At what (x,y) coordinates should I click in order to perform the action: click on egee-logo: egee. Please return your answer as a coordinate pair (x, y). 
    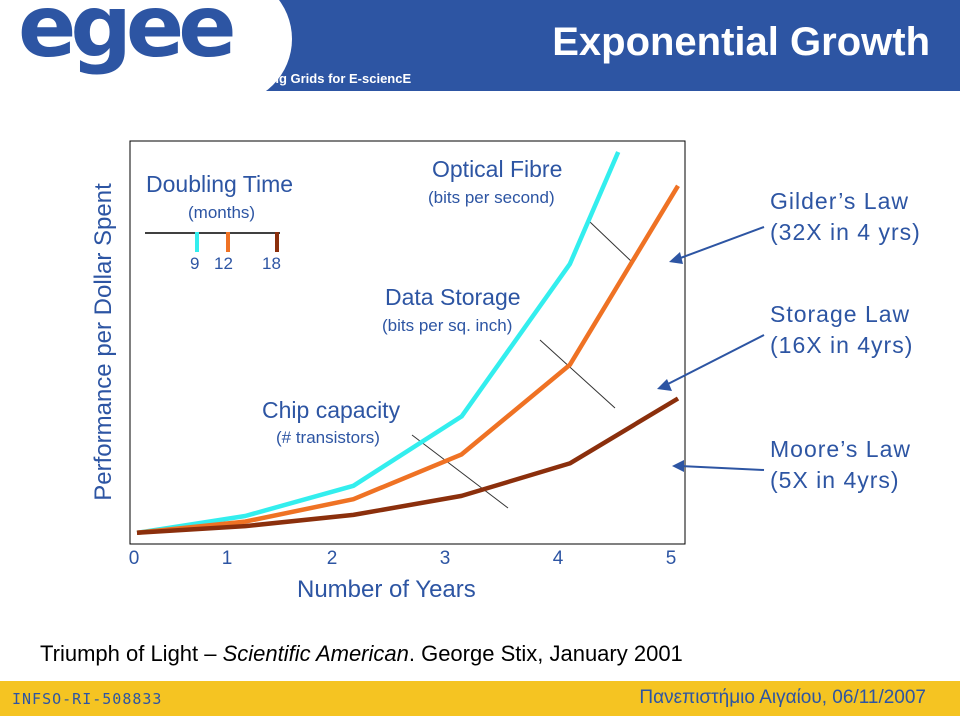
    Looking at the image, I should click on (127, 38).